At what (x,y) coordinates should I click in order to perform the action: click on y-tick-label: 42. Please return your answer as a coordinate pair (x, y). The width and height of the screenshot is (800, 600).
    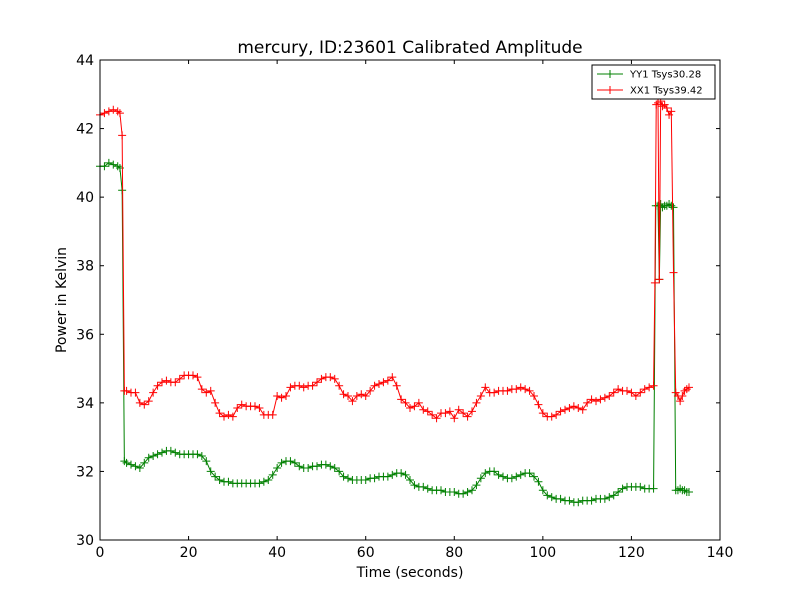
    Looking at the image, I should click on (85, 130).